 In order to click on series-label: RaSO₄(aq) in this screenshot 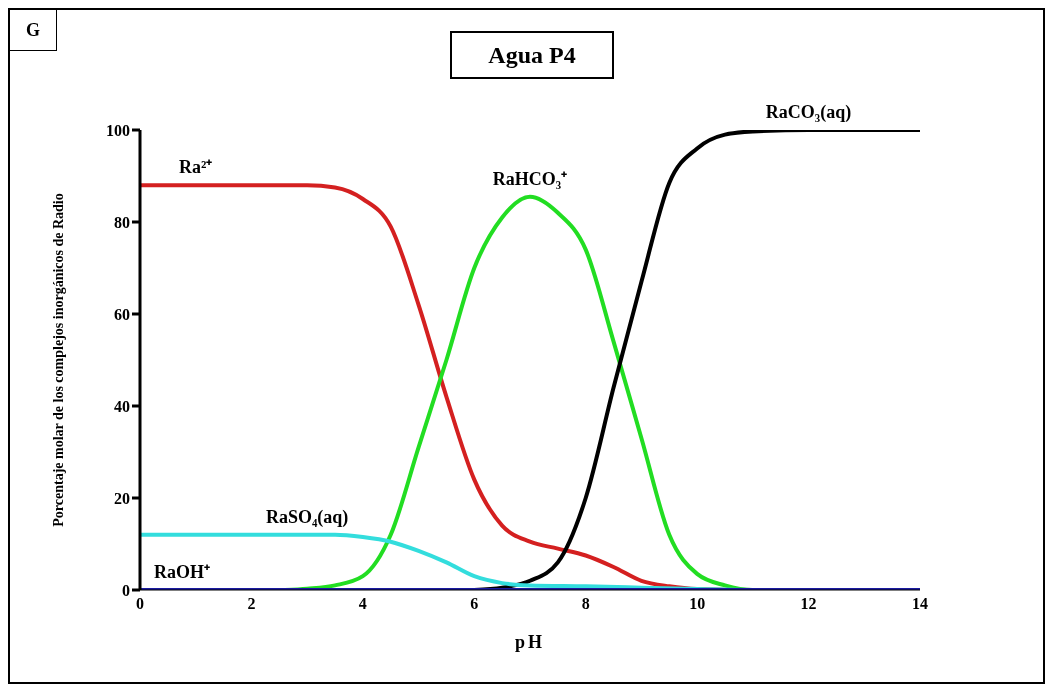, I will do `click(307, 517)`.